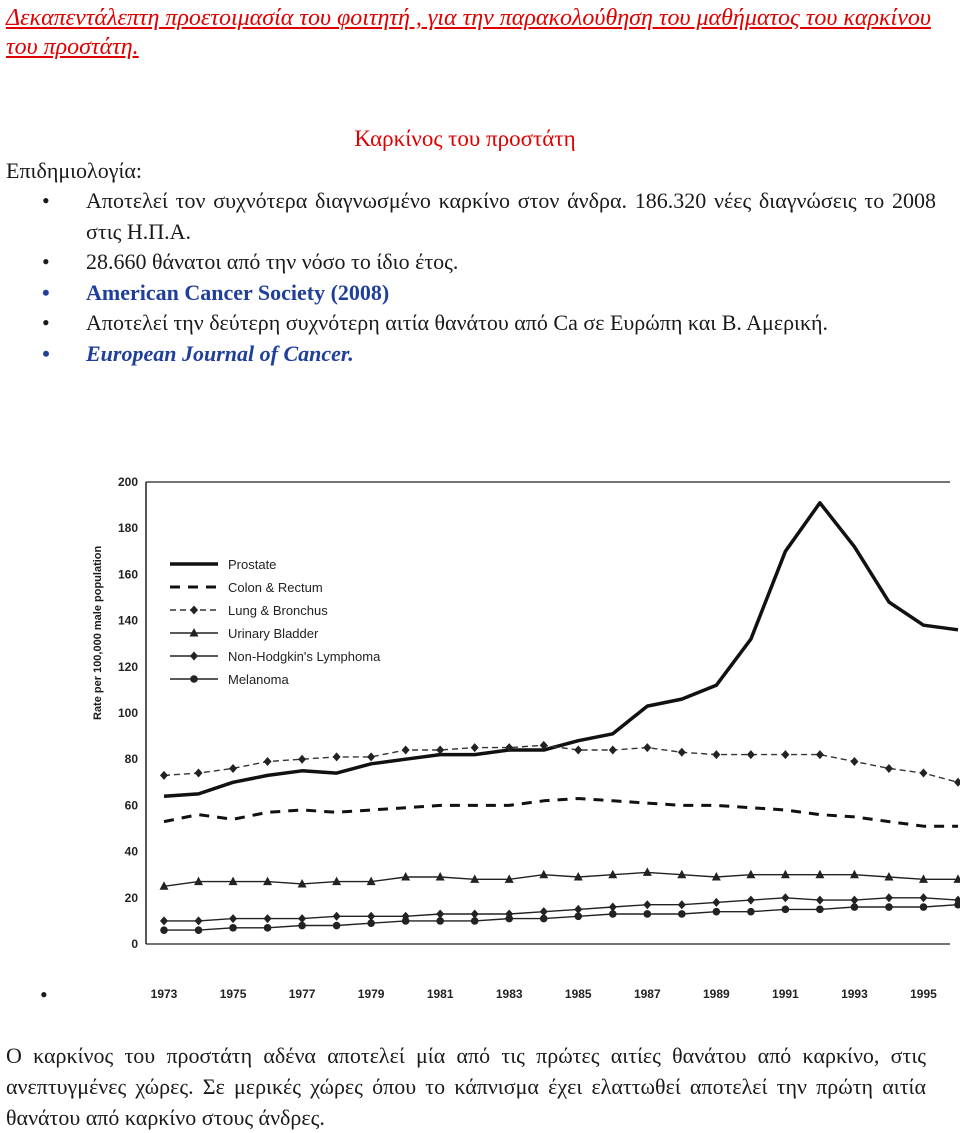  Describe the element at coordinates (923, 994) in the screenshot. I see `x-tick-label: 1995` at that location.